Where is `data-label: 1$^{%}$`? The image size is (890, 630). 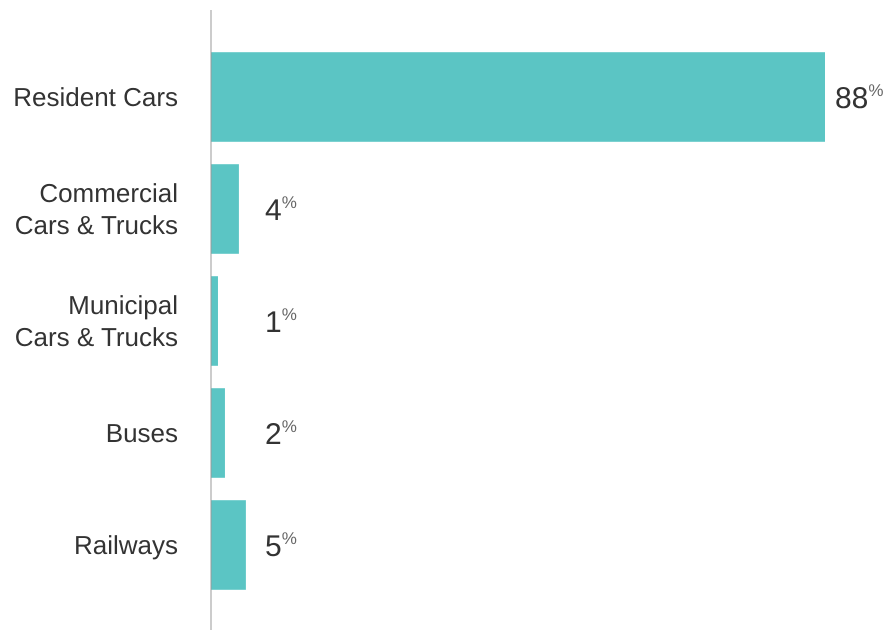
data-label: 1$^{%}$ is located at coordinates (281, 322).